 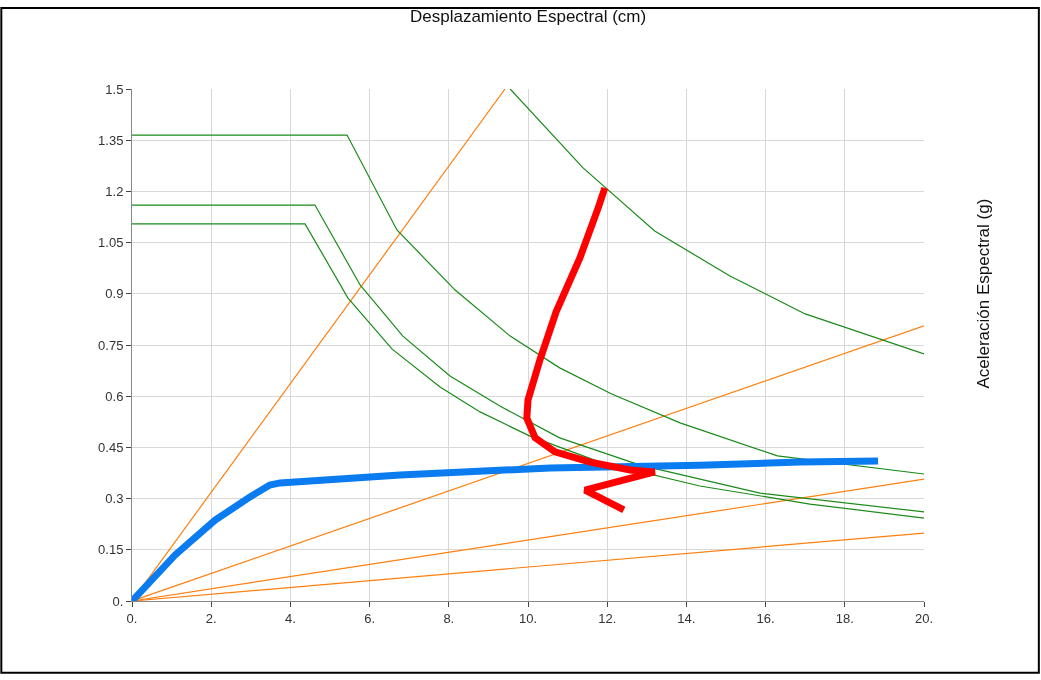 I want to click on x-tick-label: 0., so click(x=132, y=618).